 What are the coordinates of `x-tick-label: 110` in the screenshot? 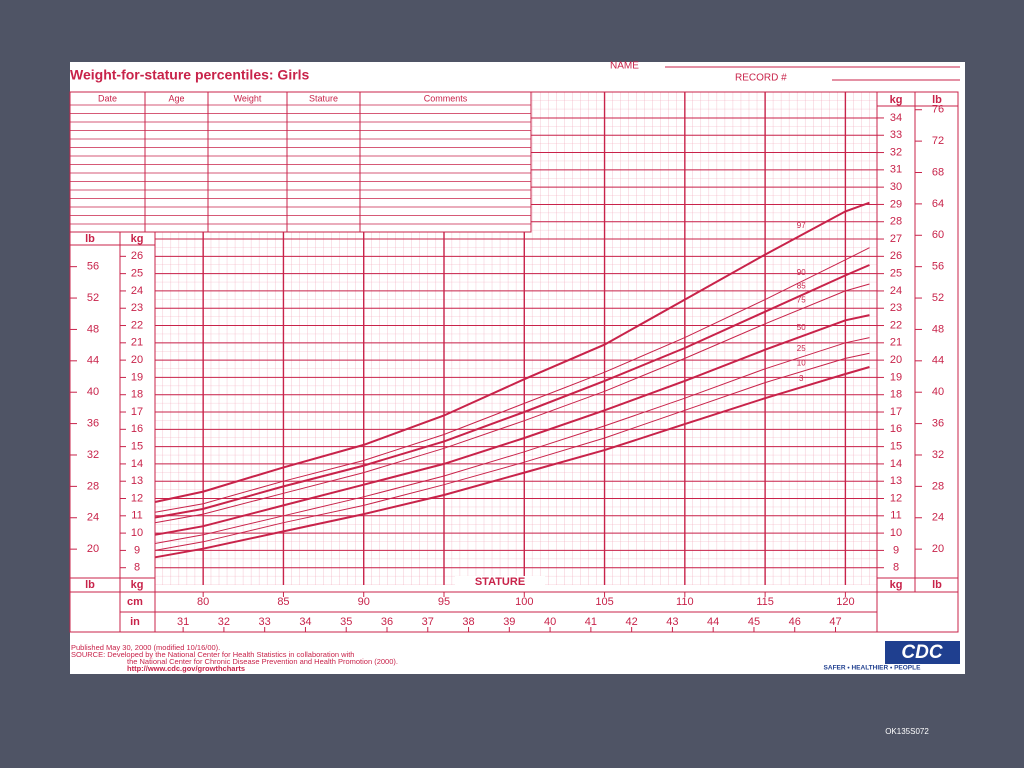 It's located at (685, 602).